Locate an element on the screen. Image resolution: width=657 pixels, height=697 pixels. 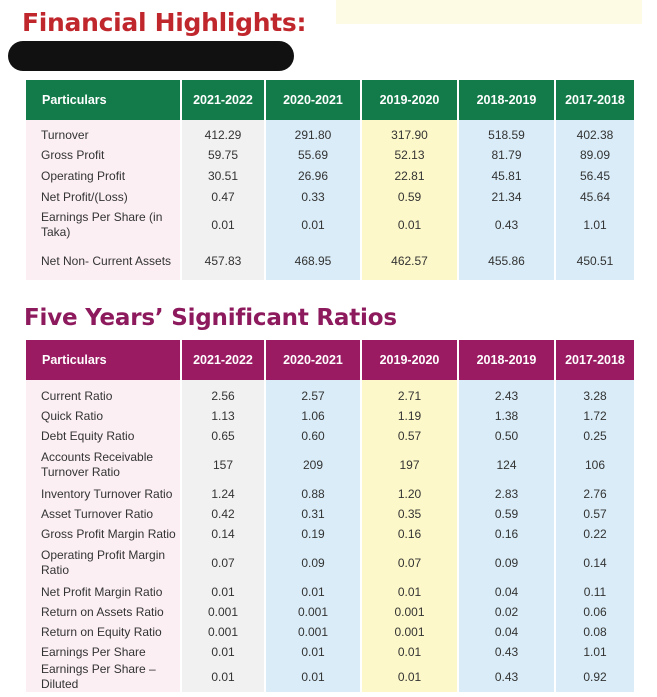
table-row: Asset Turnover Ratio 0.42 0.31 0.35 0.59 0.57 is located at coordinates (330, 514).